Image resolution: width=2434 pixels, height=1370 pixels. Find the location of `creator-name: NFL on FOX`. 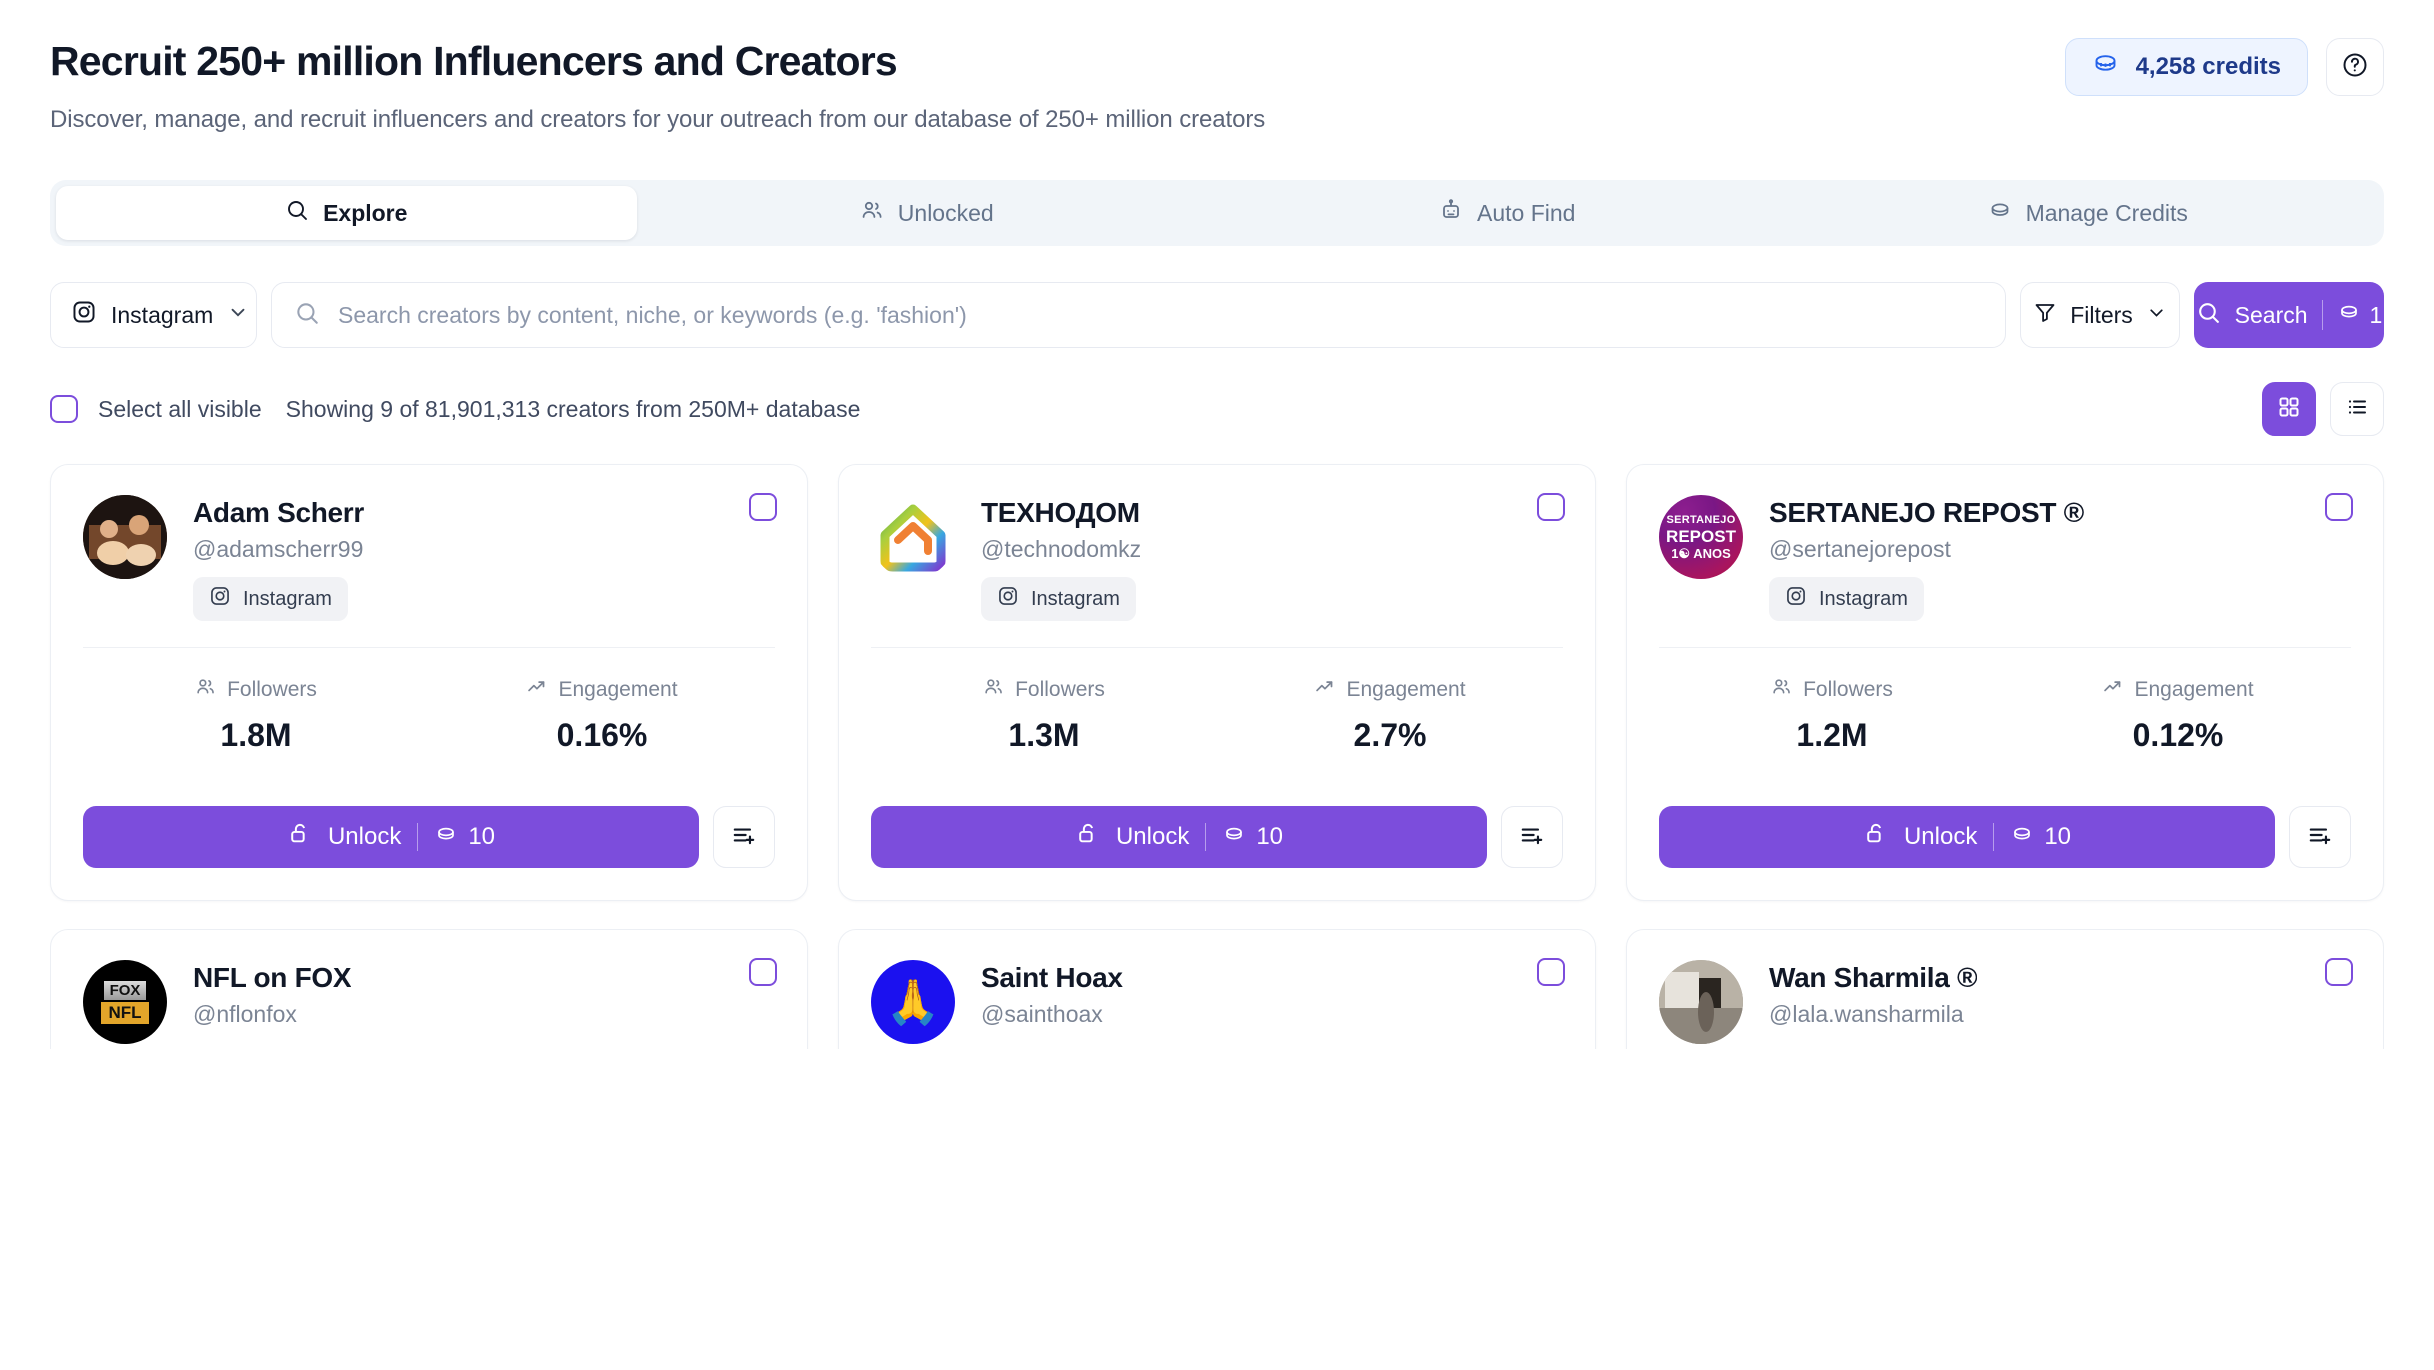

creator-name: NFL on FOX is located at coordinates (272, 978).